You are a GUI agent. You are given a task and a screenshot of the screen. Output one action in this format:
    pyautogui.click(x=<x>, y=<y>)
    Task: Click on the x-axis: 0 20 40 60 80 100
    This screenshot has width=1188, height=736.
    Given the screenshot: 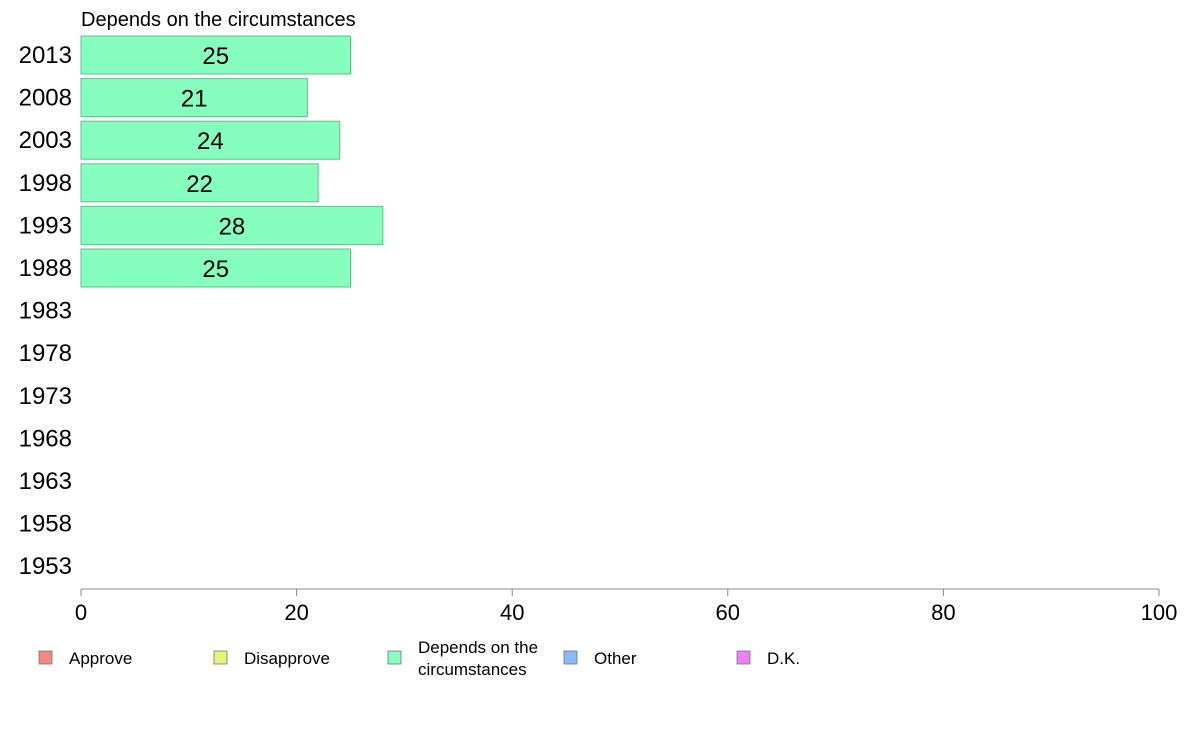 What is the action you would take?
    pyautogui.click(x=626, y=606)
    